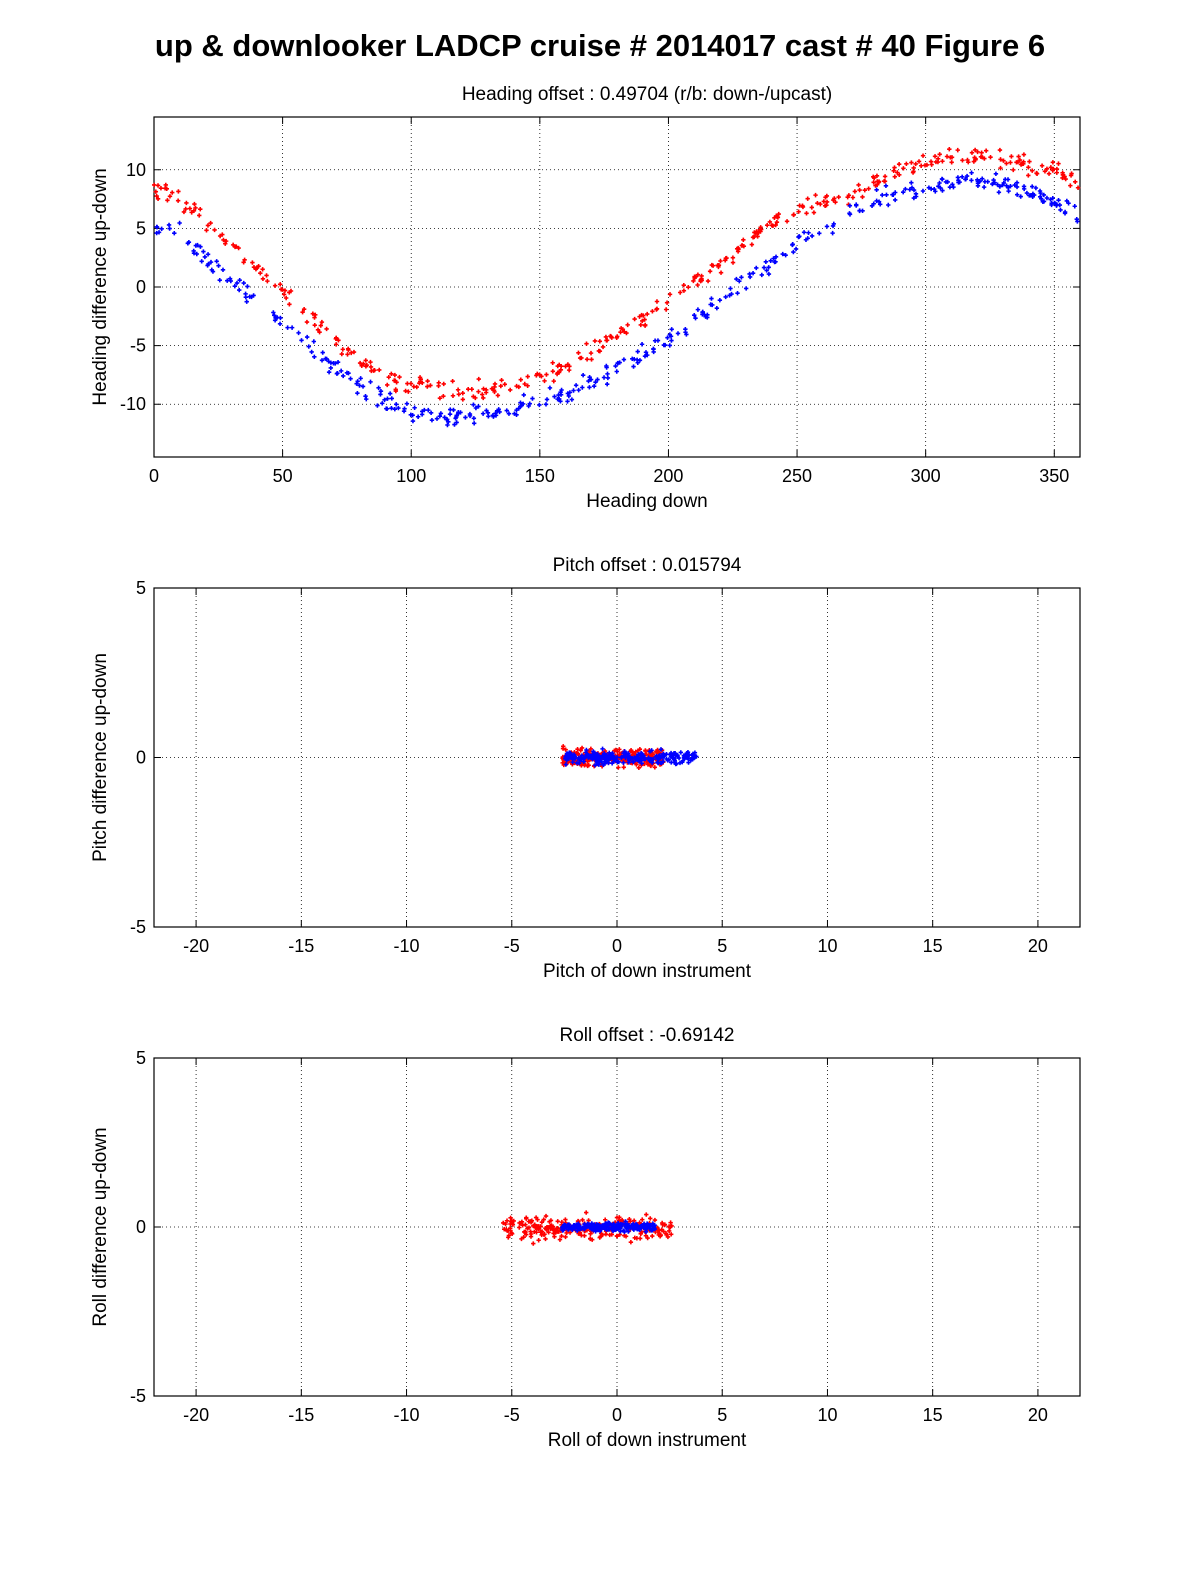 The image size is (1200, 1576). Describe the element at coordinates (407, 1415) in the screenshot. I see `x-tick-label: -10` at that location.